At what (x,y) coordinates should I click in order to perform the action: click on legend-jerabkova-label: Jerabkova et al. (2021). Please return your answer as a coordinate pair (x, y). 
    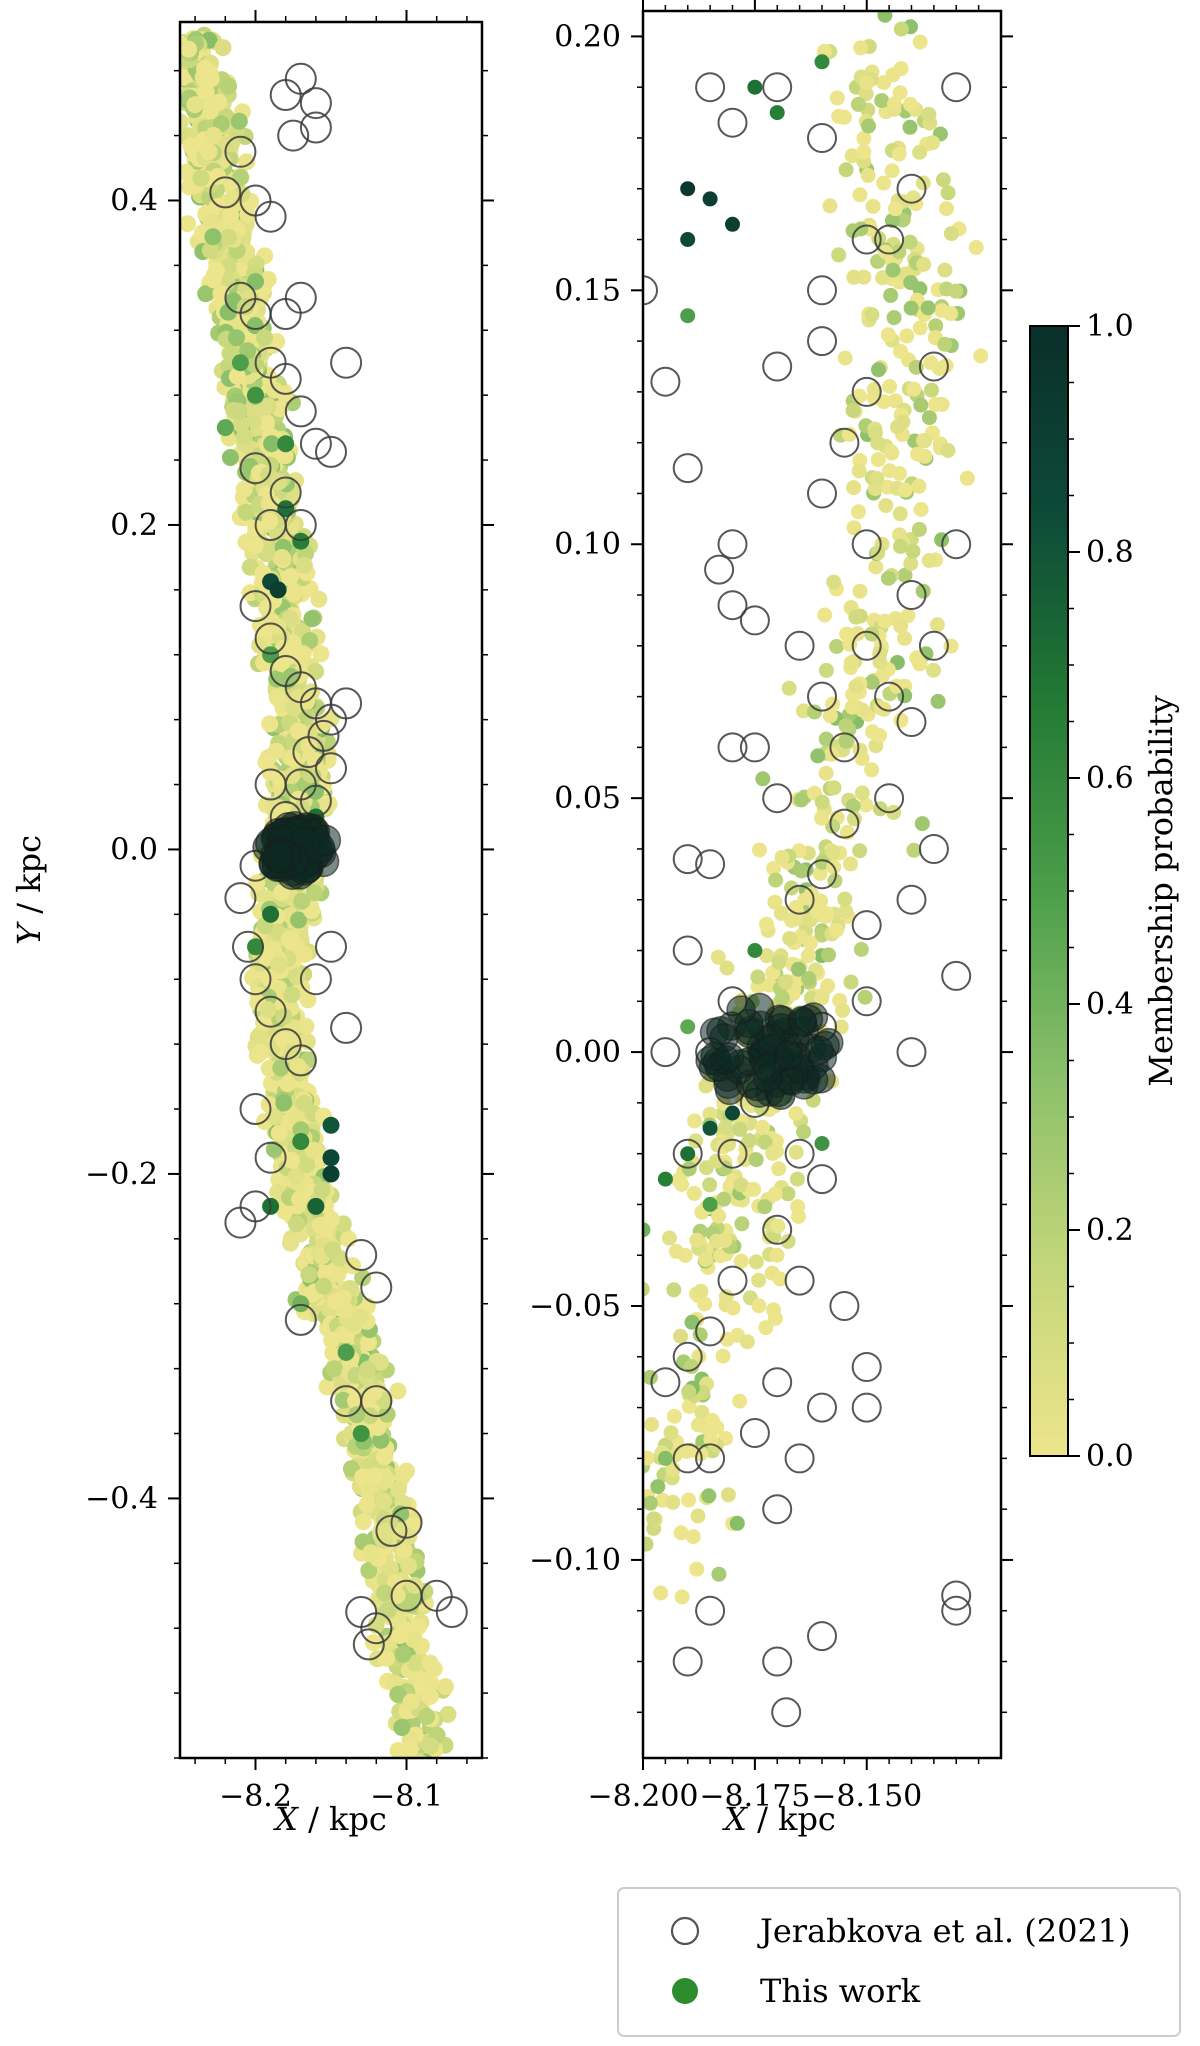
    Looking at the image, I should click on (944, 1931).